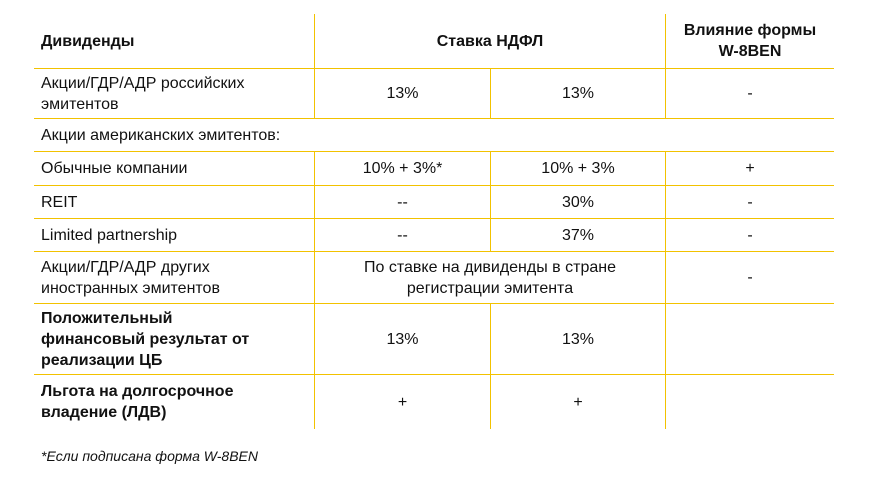 This screenshot has width=870, height=500. I want to click on row-financial-result-rate2-text: 13%, so click(578, 339).